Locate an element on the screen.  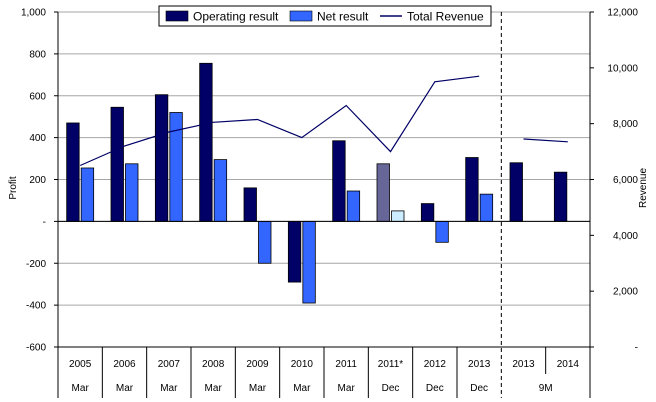
category-label: 2010 is located at coordinates (302, 364).